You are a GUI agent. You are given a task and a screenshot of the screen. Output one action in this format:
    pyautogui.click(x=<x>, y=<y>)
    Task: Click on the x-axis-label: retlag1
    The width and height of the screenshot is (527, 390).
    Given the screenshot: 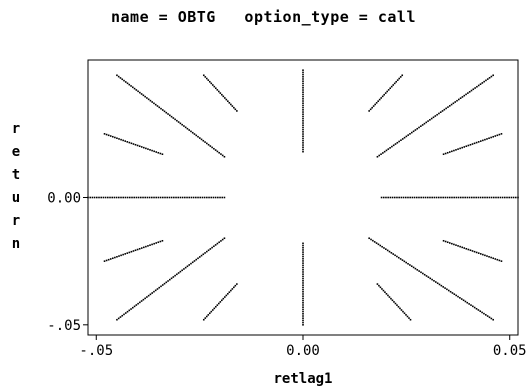 What is the action you would take?
    pyautogui.click(x=302, y=379)
    